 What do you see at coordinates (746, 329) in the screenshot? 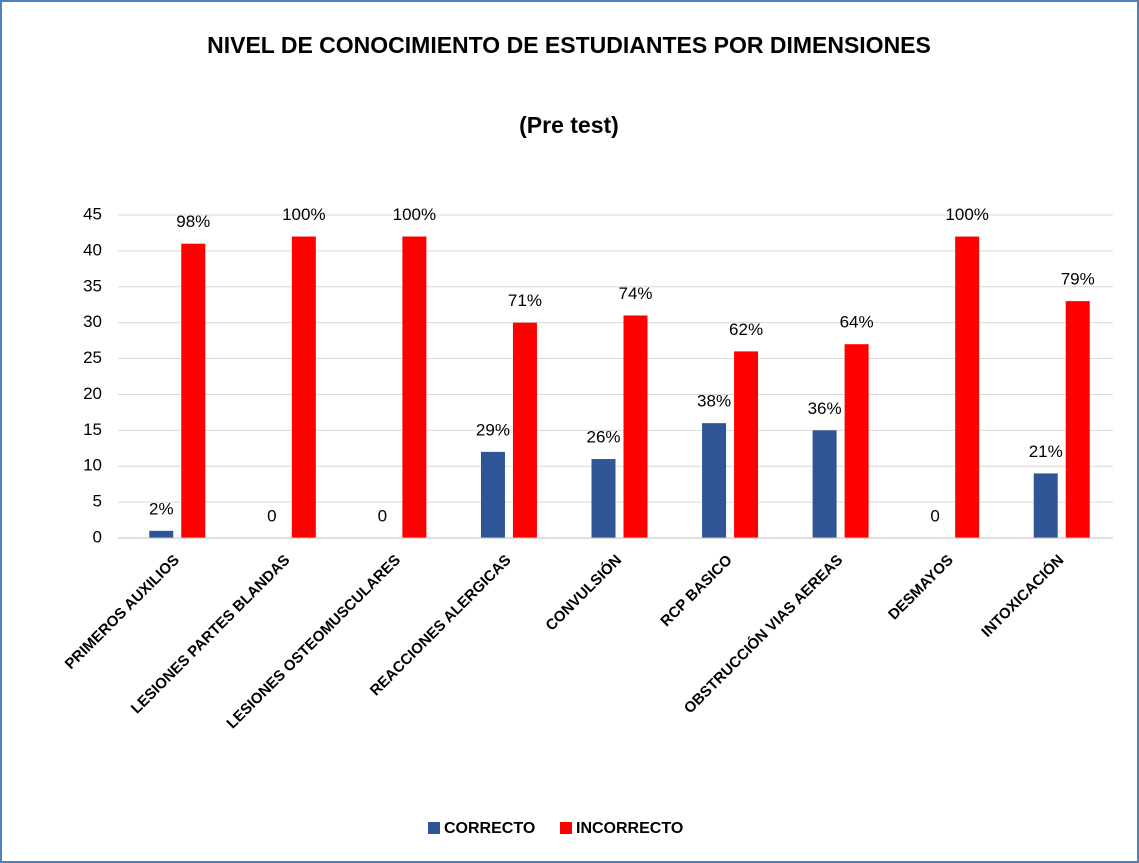
I see `data-label: 62%` at bounding box center [746, 329].